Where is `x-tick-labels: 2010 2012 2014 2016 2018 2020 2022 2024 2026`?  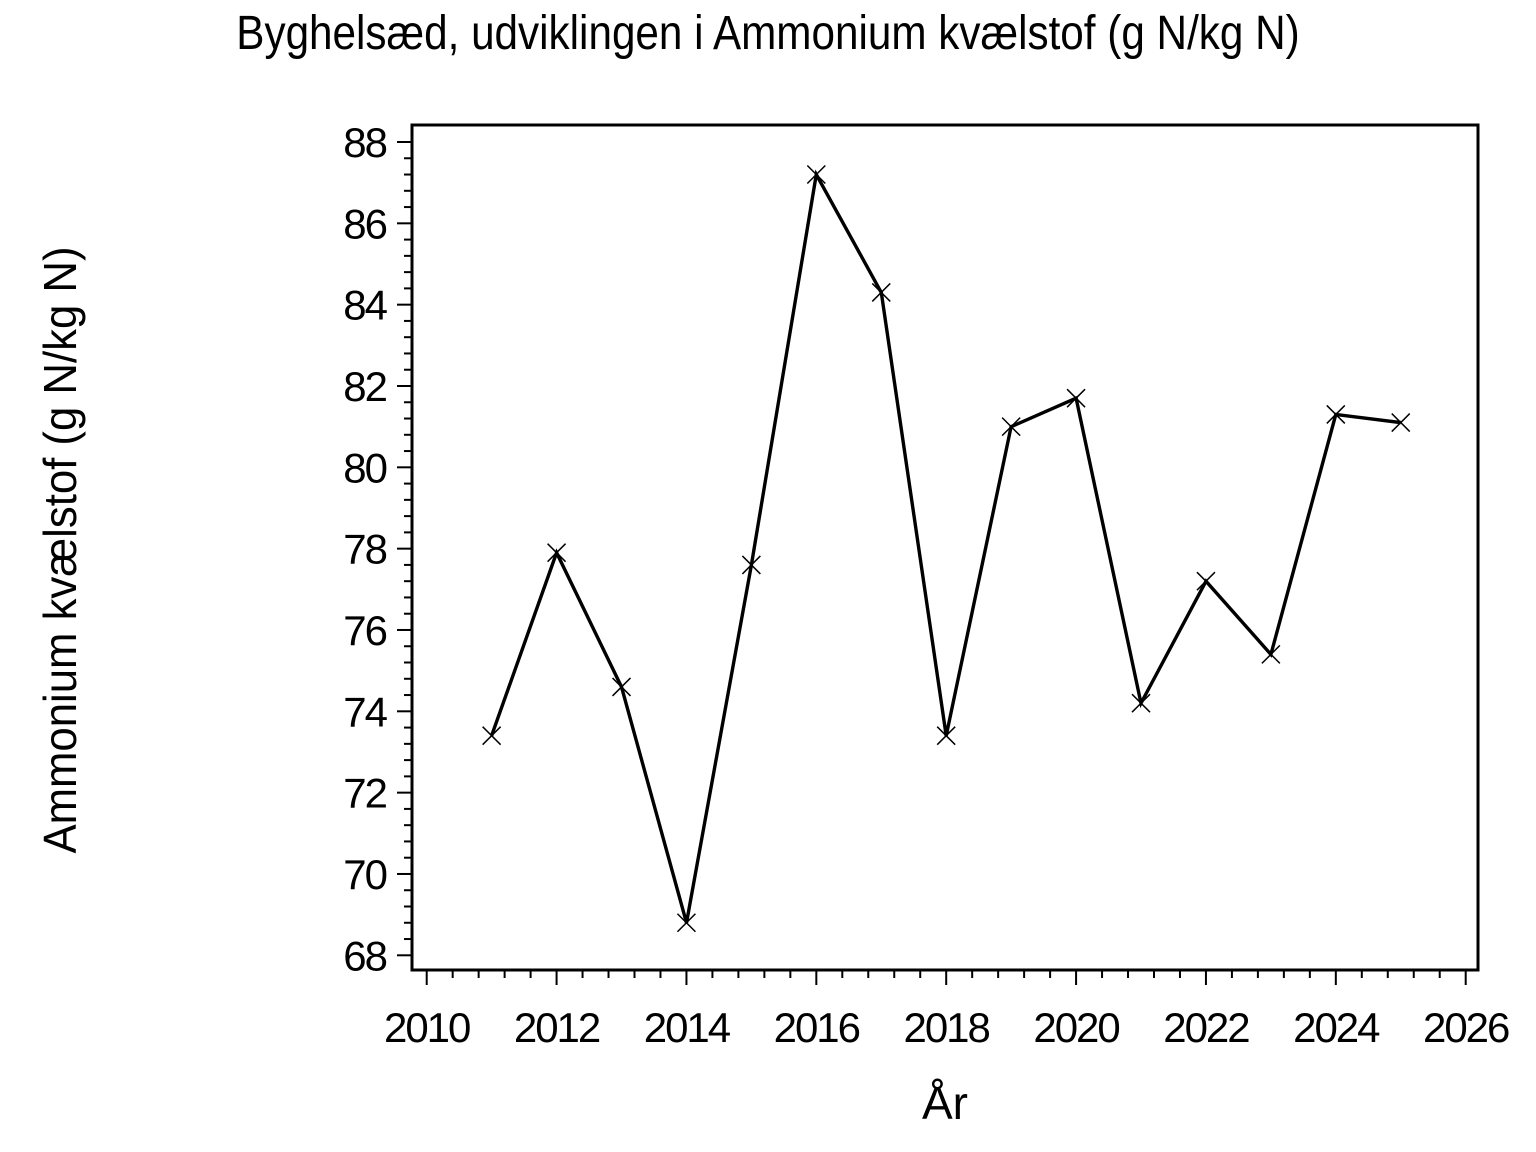 x-tick-labels: 2010 2012 2014 2016 2018 2020 2022 2024 2026 is located at coordinates (947, 1027).